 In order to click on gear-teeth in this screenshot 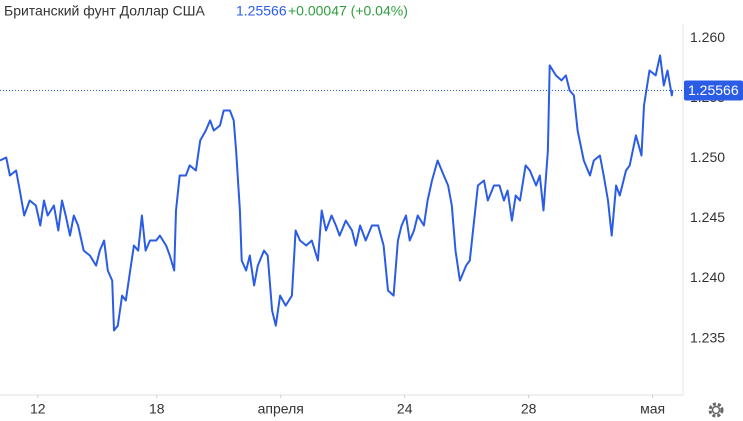, I will do `click(716, 410)`.